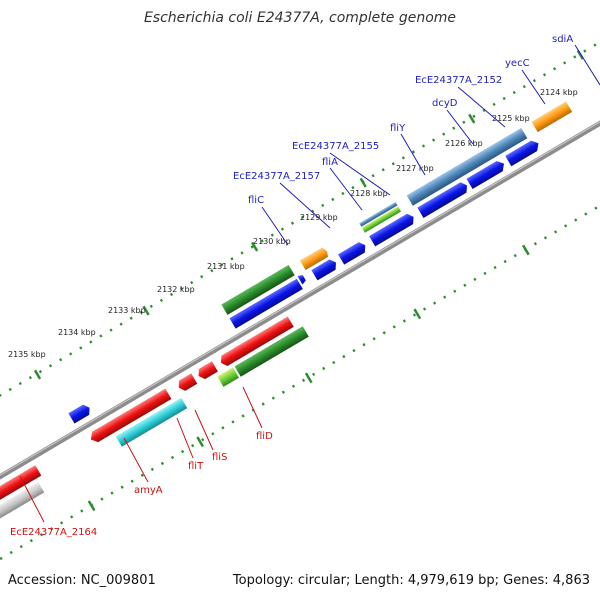  I want to click on kbp-label: 2134 kbp, so click(77, 332).